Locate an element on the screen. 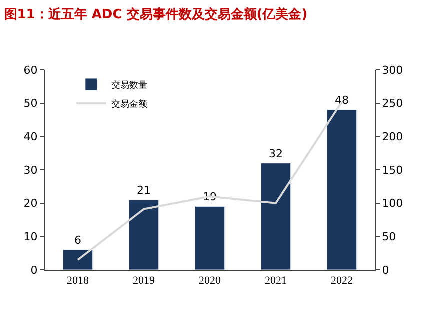 This screenshot has height=320, width=425. x-tick-label: 2022 is located at coordinates (342, 281).